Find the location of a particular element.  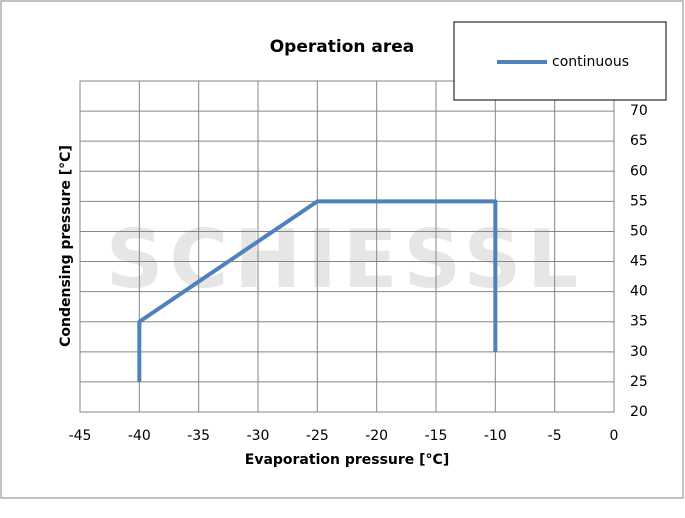

x-tick-label: -45 is located at coordinates (80, 436).